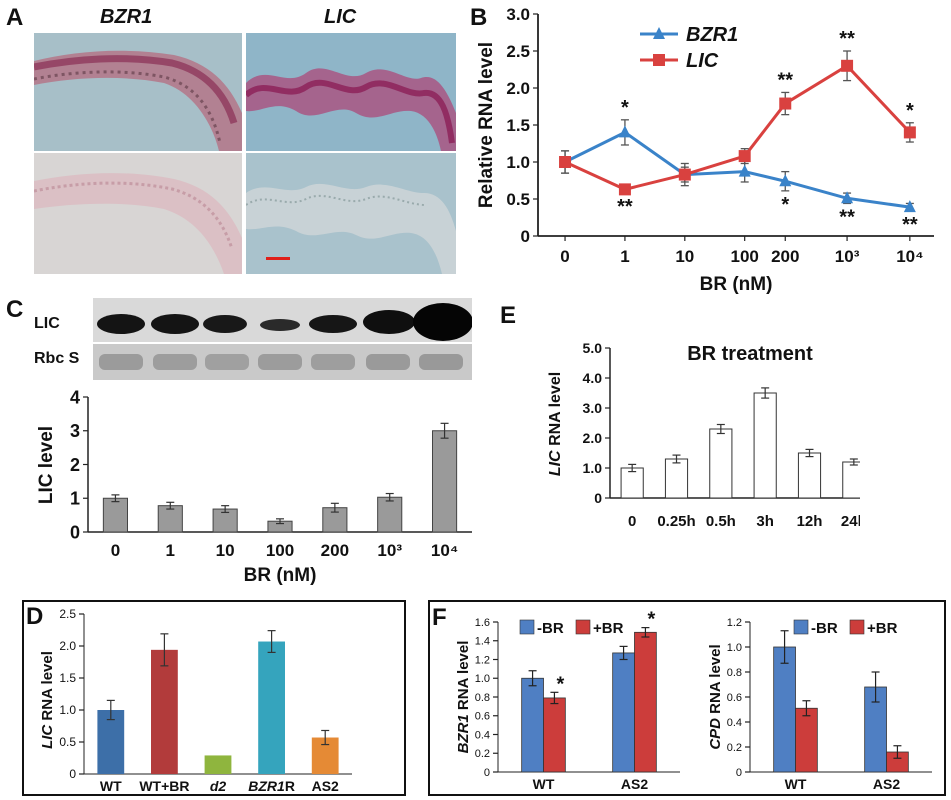  I want to click on y-tick-label: 4, so click(75, 397).